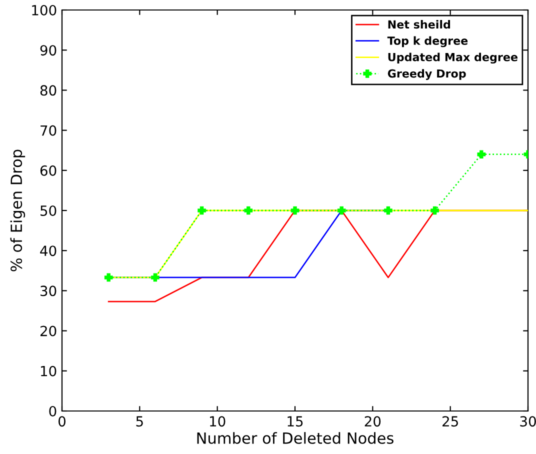 This screenshot has height=454, width=536. I want to click on x-tick-label: 0, so click(62, 421).